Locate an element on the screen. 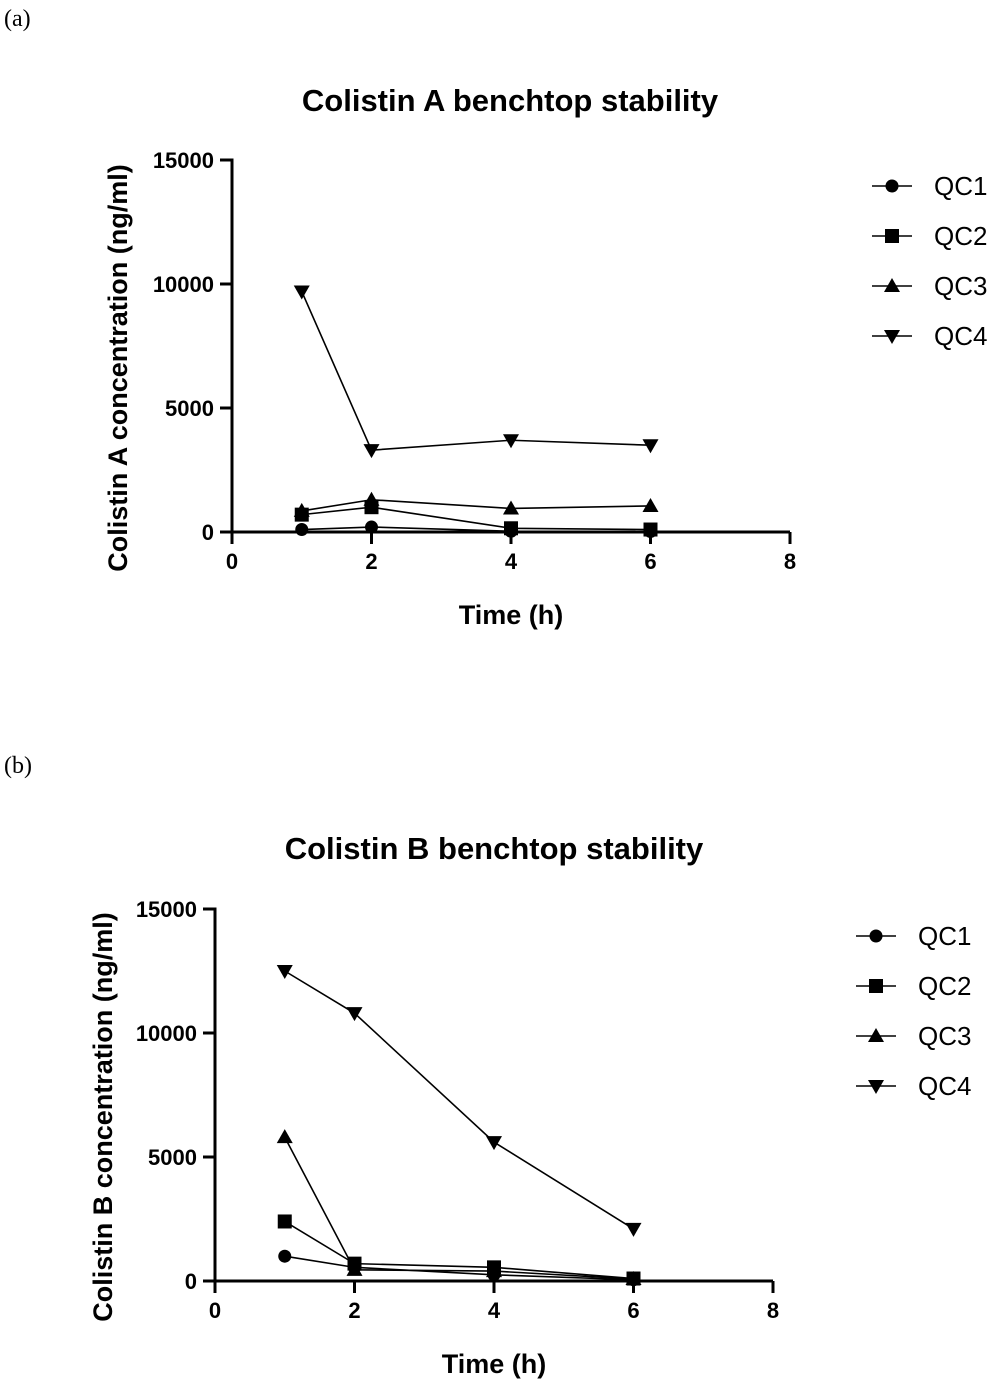 This screenshot has height=1381, width=994. y-axis-label: Colistin A concentration (ng/ml) is located at coordinates (118, 368).